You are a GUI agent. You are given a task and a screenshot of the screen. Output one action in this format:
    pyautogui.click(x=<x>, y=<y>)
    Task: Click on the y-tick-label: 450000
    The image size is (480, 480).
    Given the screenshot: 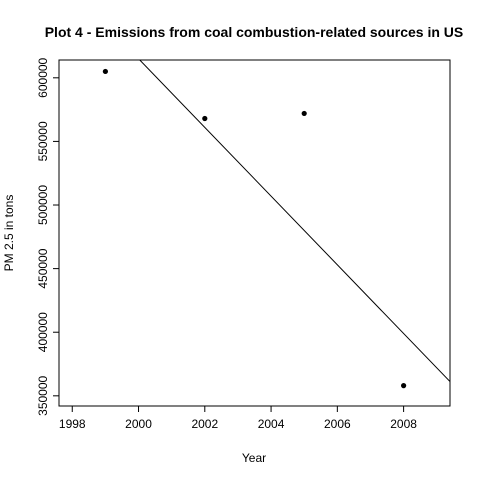 What is the action you would take?
    pyautogui.click(x=43, y=268)
    